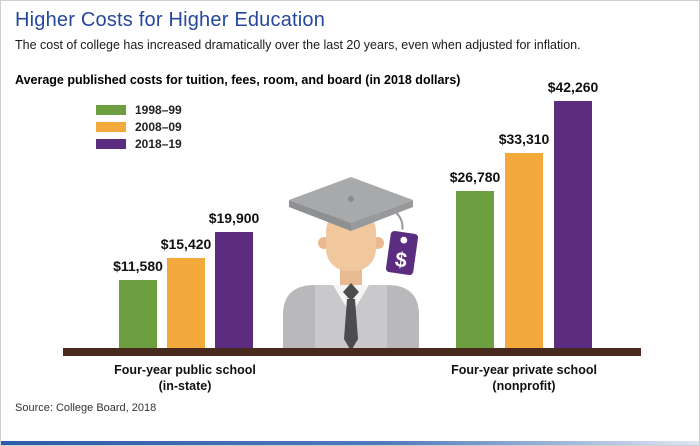 This screenshot has height=446, width=700. Describe the element at coordinates (158, 143) in the screenshot. I see `legend-label-2018-19: 2018–19` at that location.